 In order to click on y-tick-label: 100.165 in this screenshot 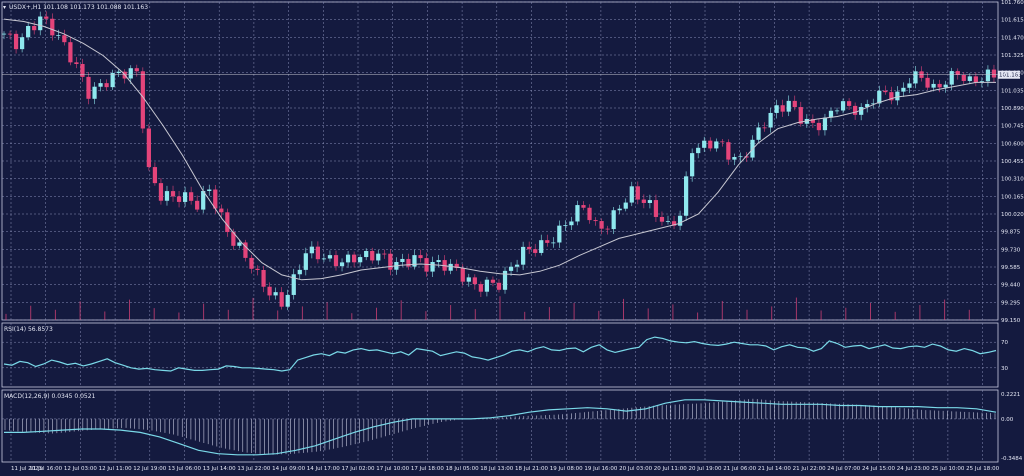, I will do `click(1012, 197)`.